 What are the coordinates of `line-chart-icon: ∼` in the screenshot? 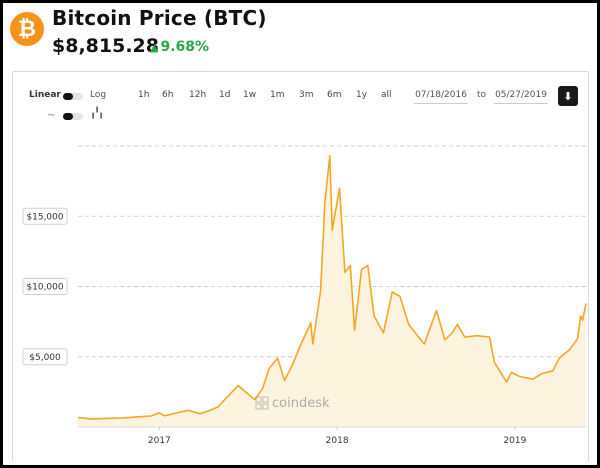 It's located at (51, 115).